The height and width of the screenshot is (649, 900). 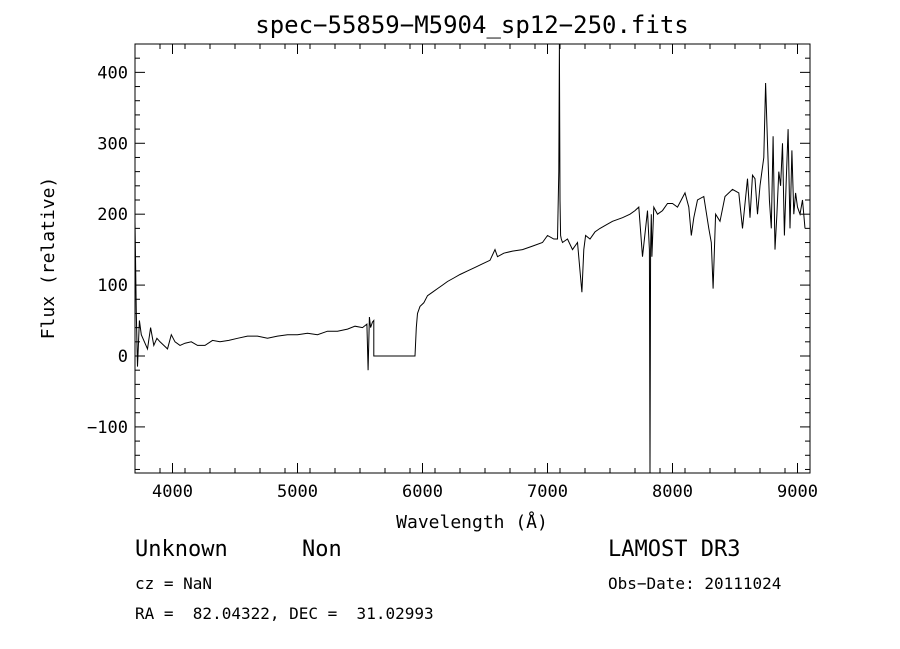 I want to click on x-tick-label: 7000, so click(x=547, y=492).